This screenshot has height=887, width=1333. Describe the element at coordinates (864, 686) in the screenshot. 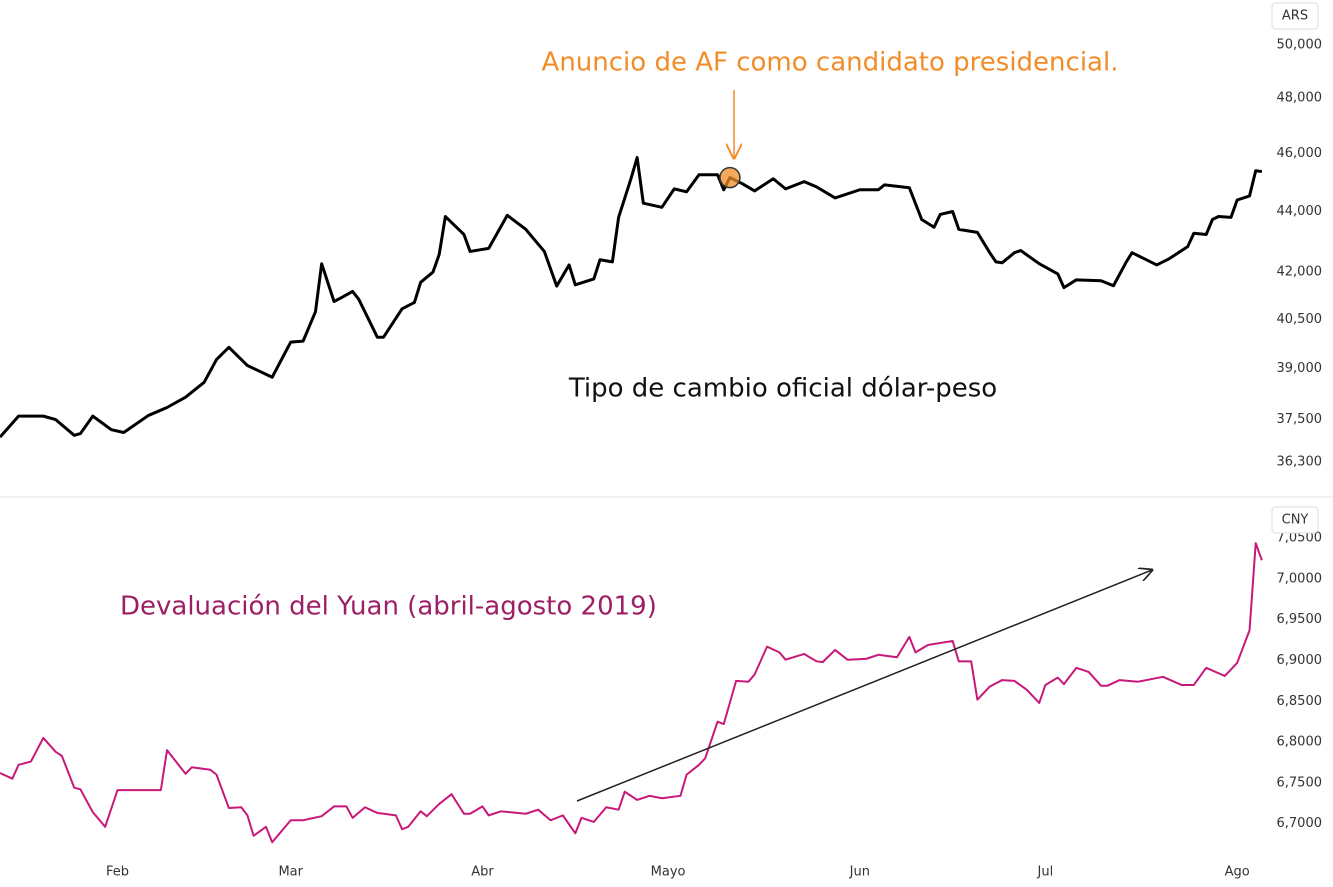

I see `trend-arrow` at that location.